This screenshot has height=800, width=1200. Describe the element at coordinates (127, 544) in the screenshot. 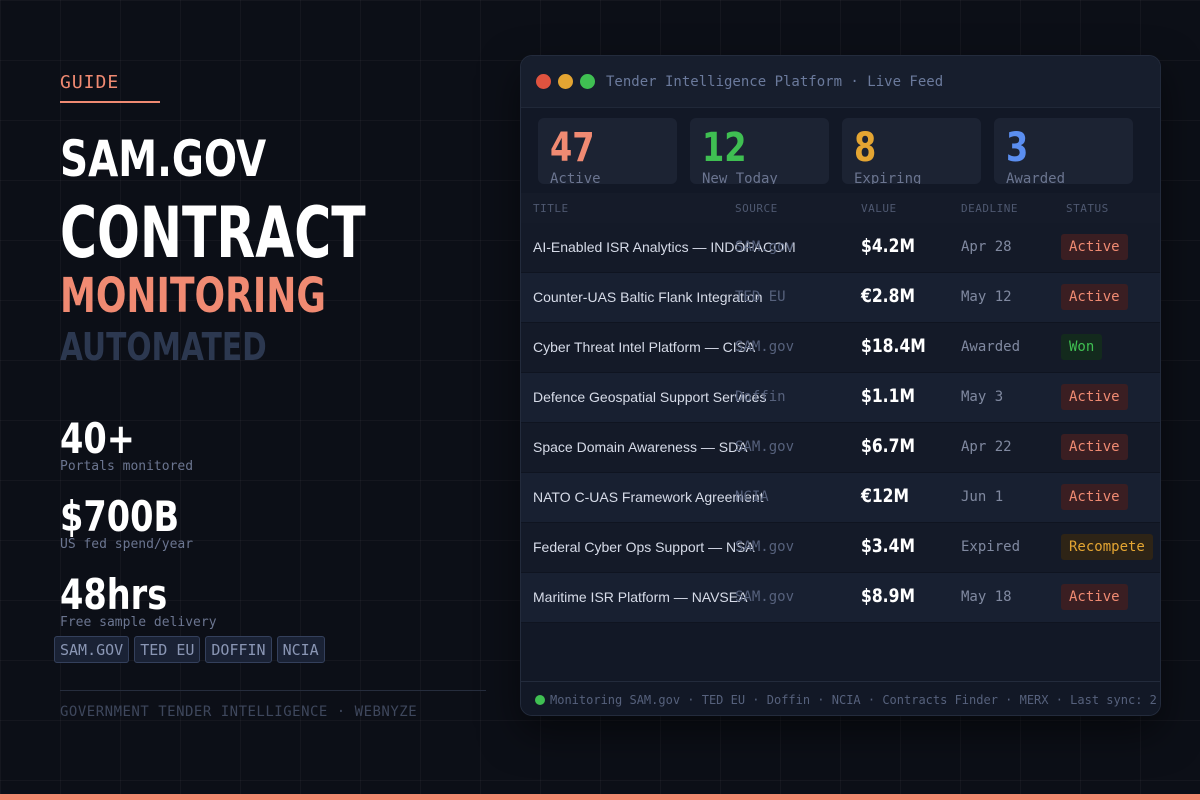

I see `stat-label: US fed spend/year` at that location.